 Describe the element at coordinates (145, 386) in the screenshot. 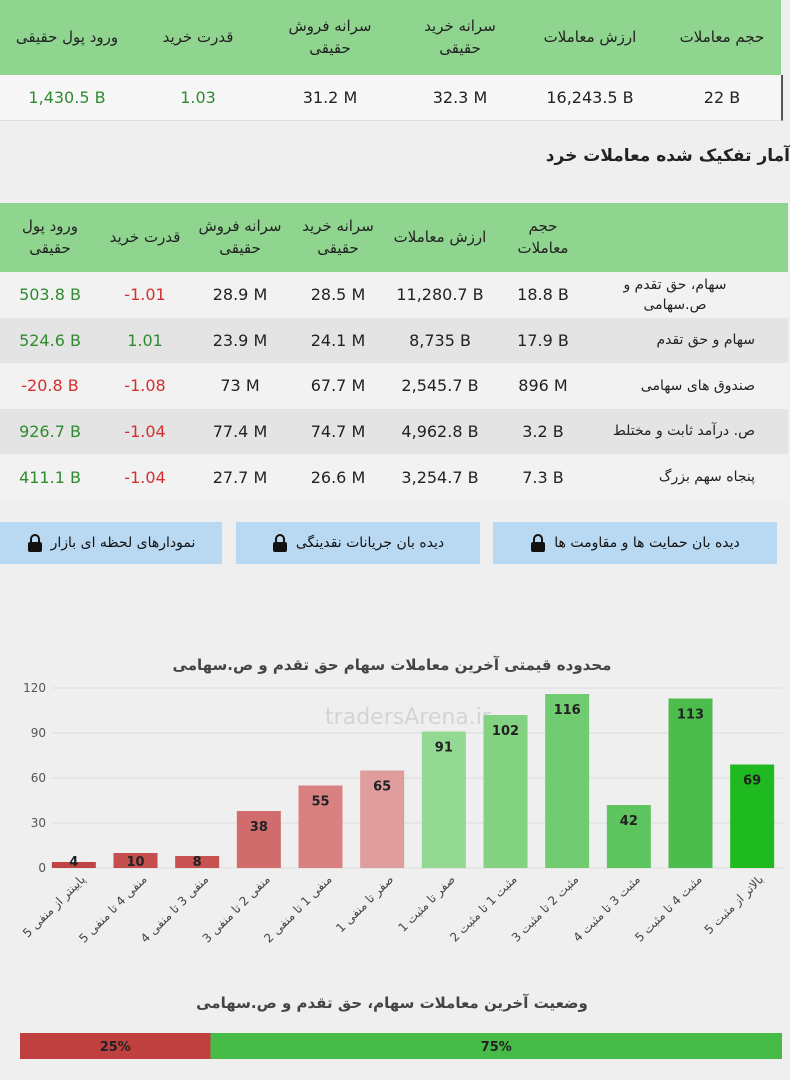

I see `breakdown-value: -1.08` at that location.